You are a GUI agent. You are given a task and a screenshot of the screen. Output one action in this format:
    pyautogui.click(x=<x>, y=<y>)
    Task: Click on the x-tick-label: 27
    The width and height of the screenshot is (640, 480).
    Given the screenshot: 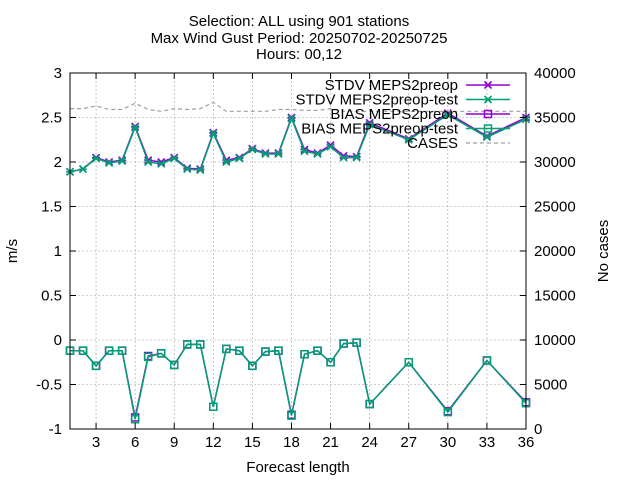 What is the action you would take?
    pyautogui.click(x=408, y=442)
    